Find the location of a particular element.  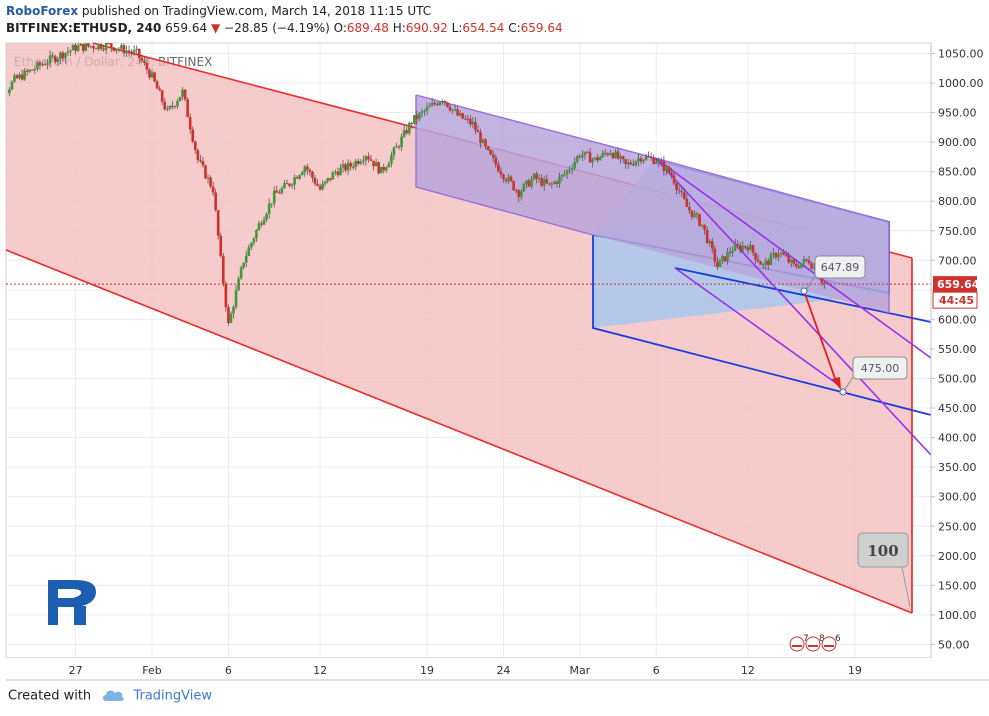

tradingview-link: TradingView is located at coordinates (172, 696).